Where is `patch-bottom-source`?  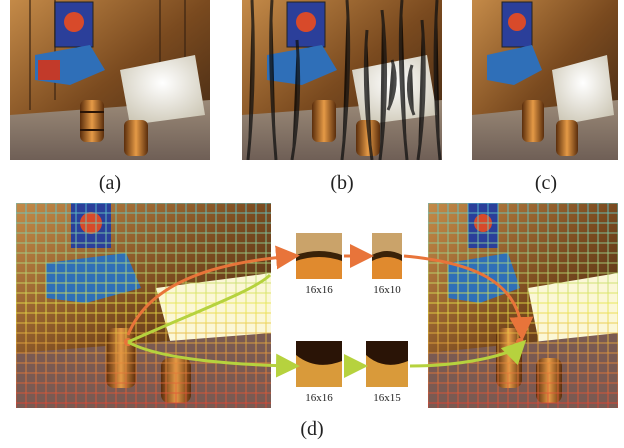
patch-bottom-source is located at coordinates (319, 364).